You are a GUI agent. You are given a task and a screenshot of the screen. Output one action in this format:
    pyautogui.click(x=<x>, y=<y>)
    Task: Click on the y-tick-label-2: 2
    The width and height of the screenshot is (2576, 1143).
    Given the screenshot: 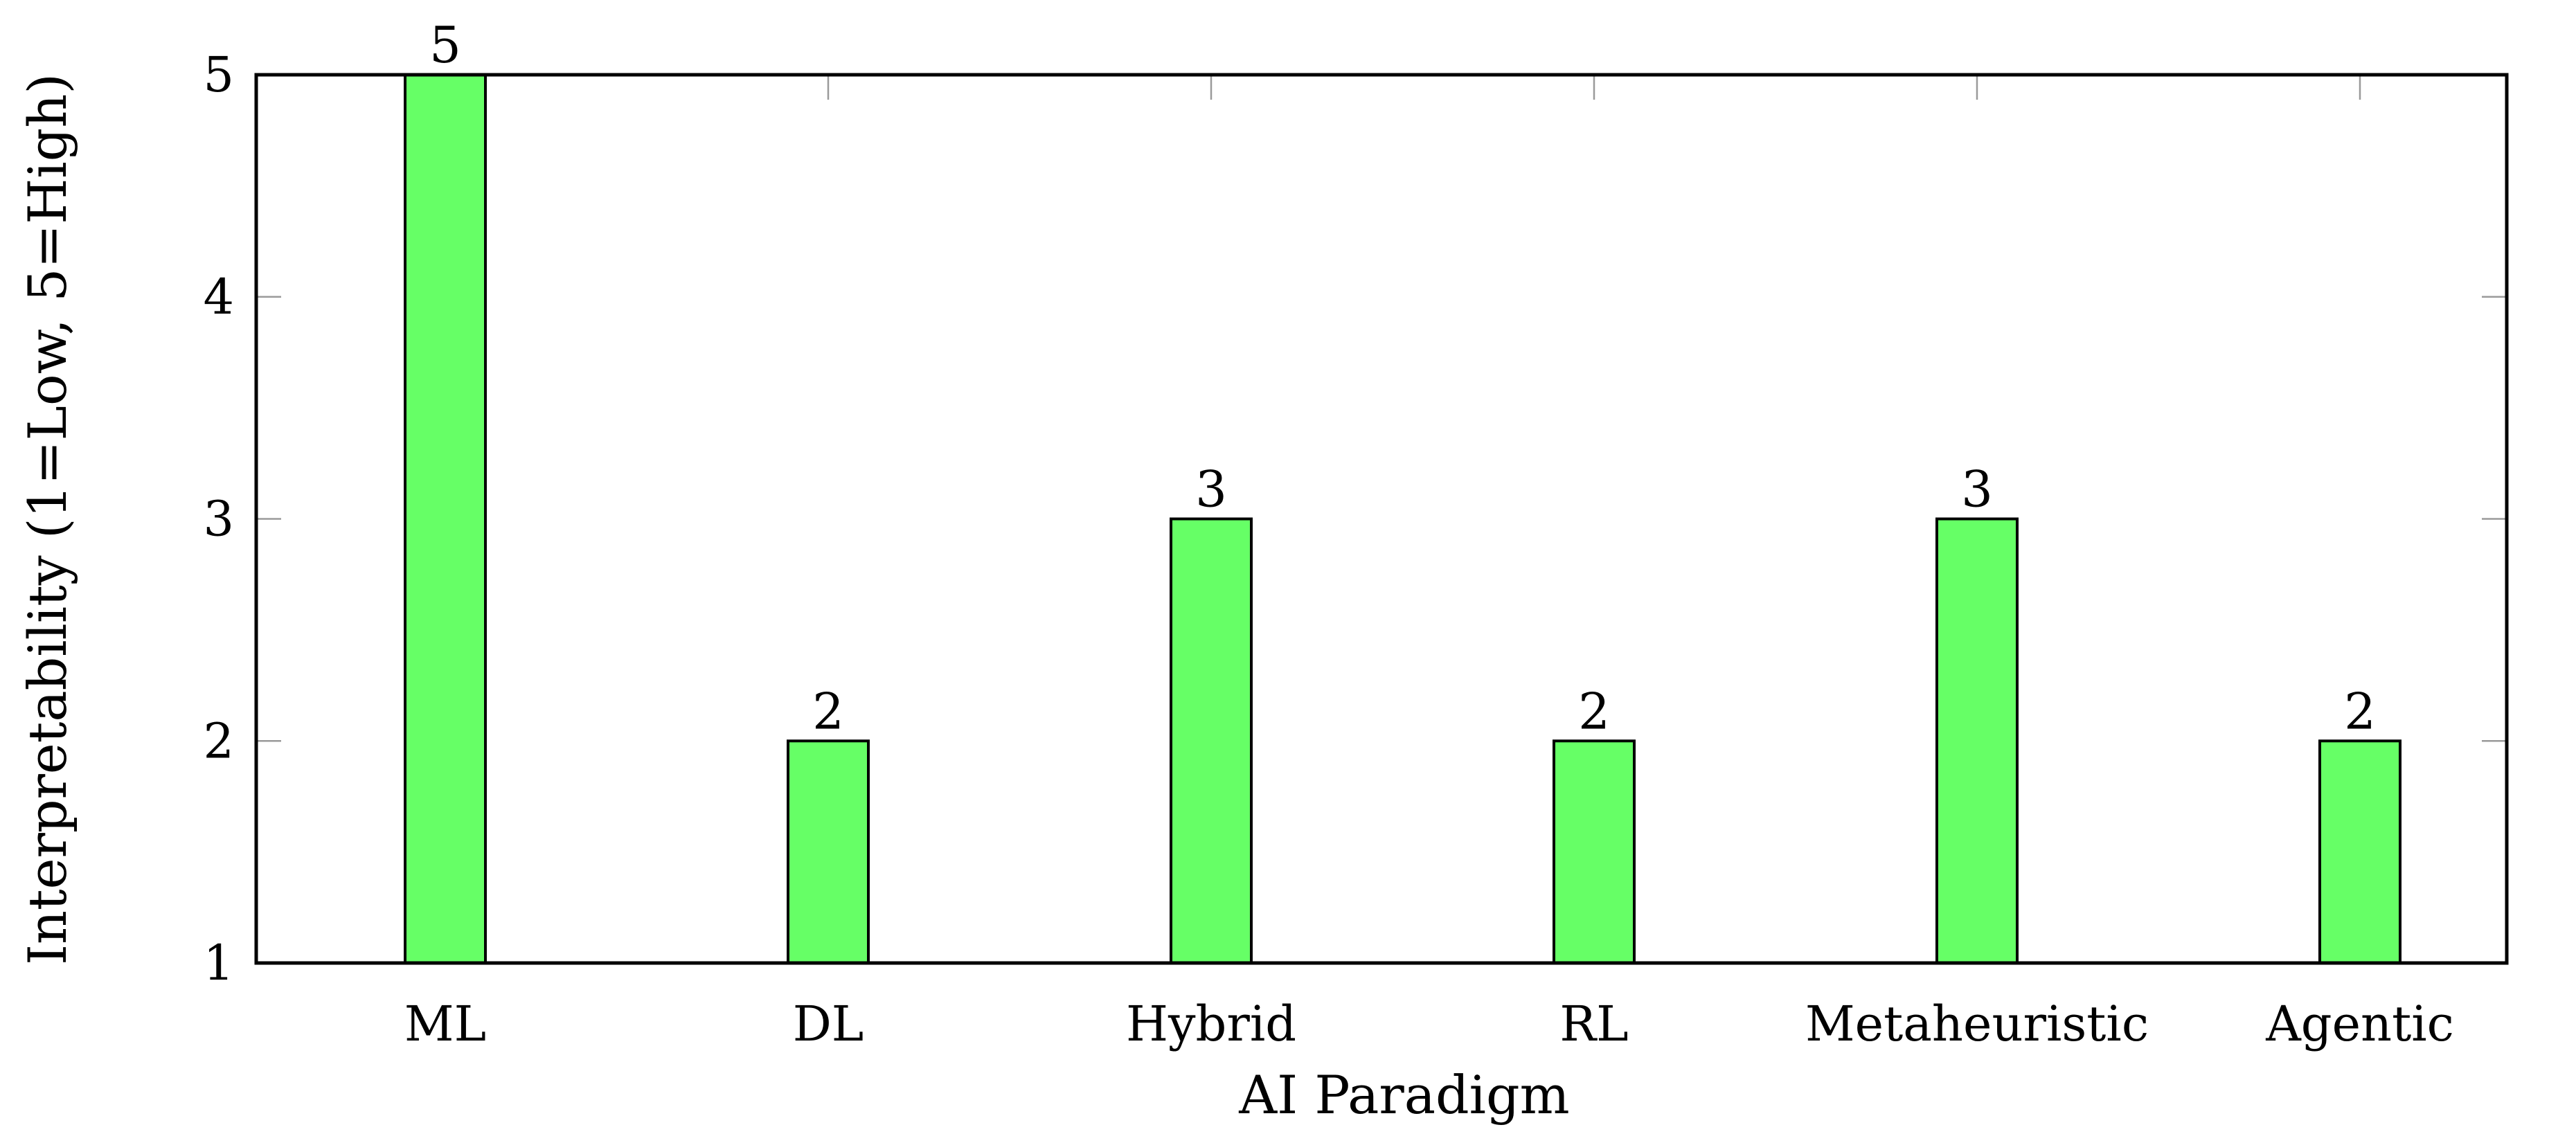 What is the action you would take?
    pyautogui.click(x=218, y=740)
    